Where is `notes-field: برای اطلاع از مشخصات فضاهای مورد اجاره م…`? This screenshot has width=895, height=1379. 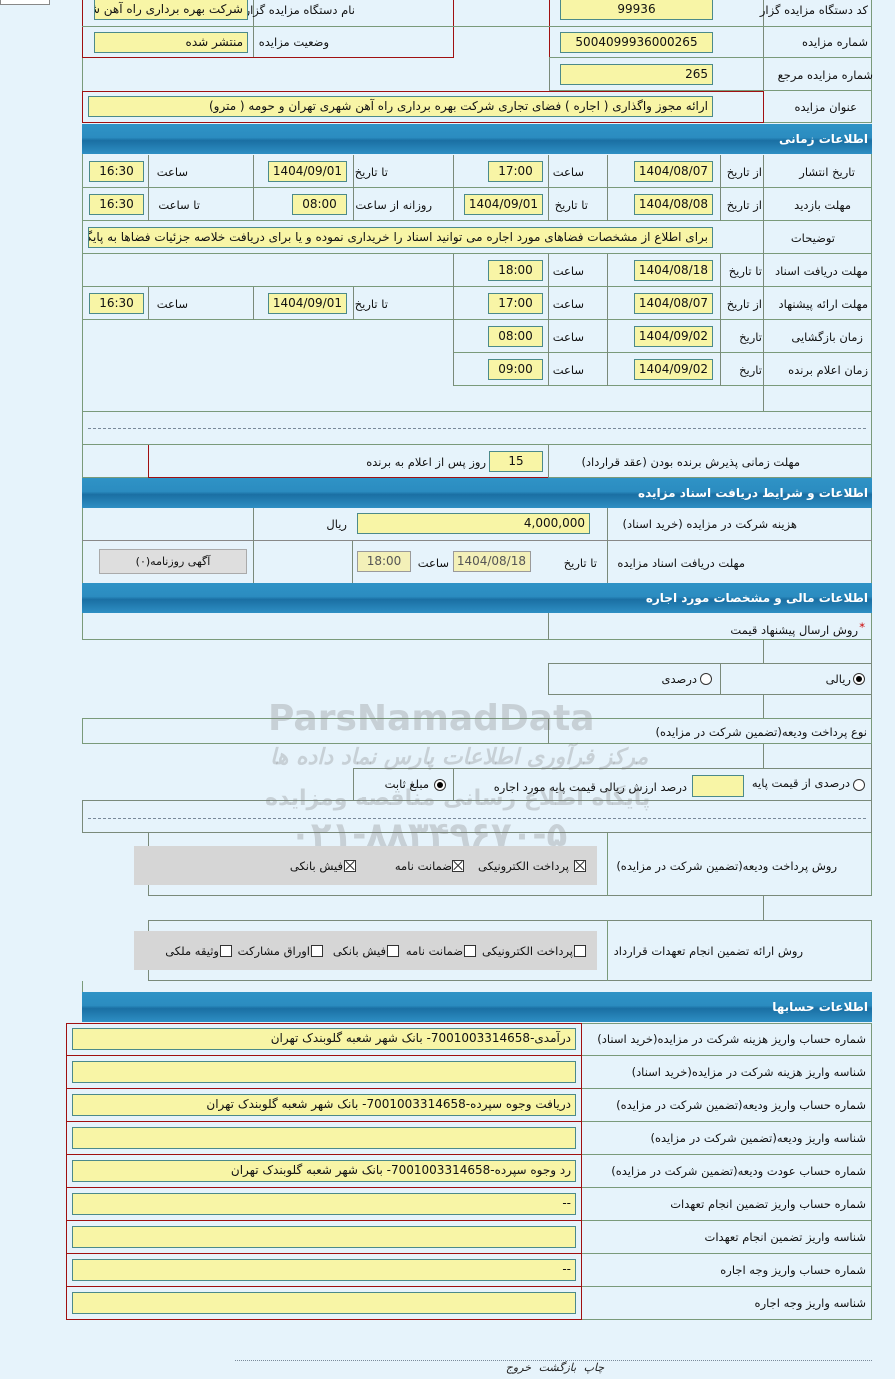 notes-field: برای اطلاع از مشخصات فضاهای مورد اجاره م… is located at coordinates (400, 237).